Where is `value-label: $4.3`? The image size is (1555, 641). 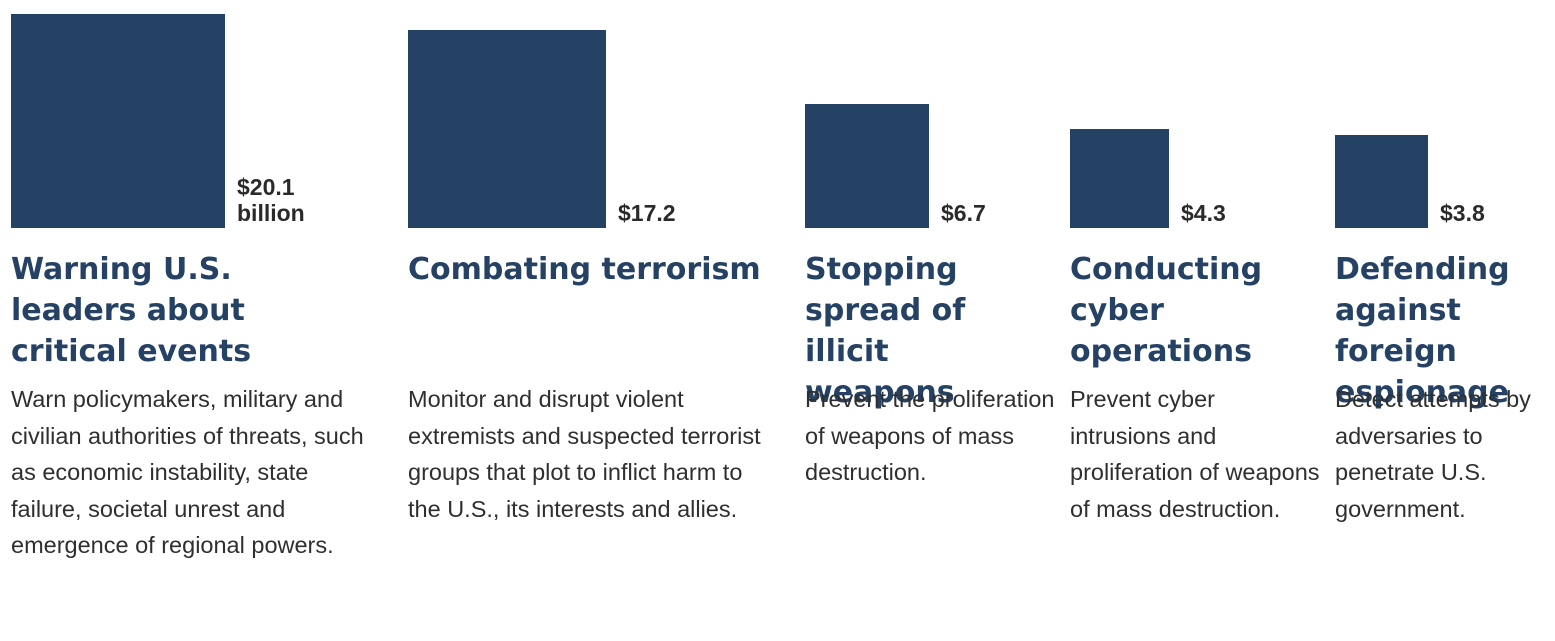
value-label: $4.3 is located at coordinates (1203, 213).